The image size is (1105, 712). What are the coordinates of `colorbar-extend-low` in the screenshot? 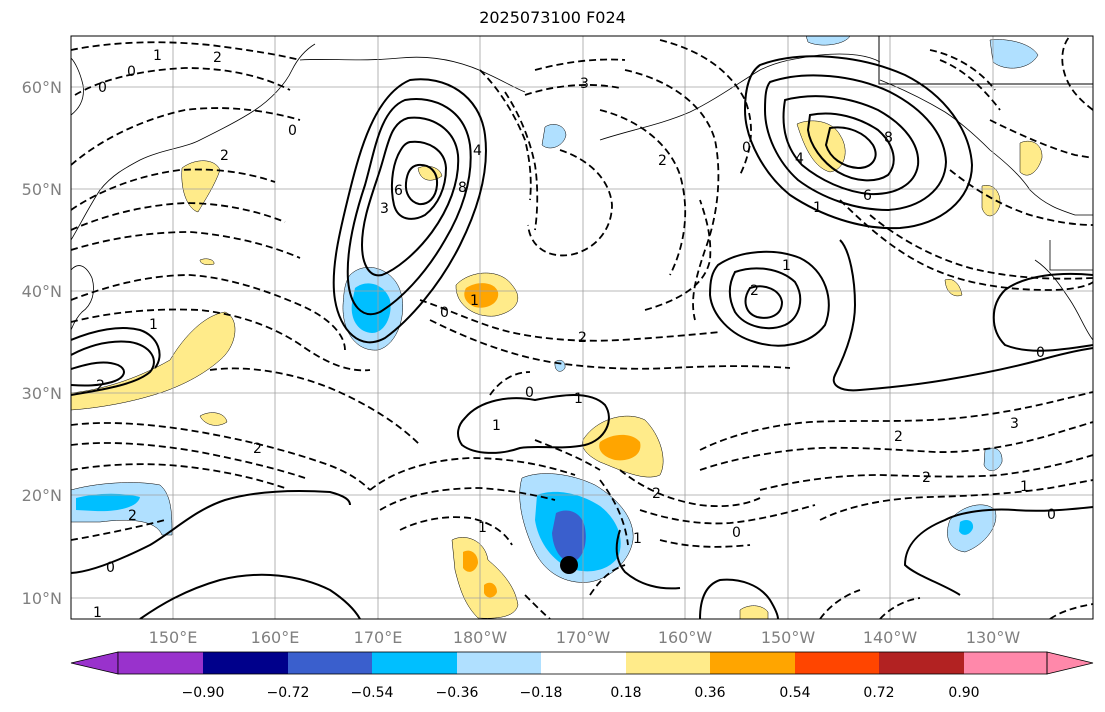 It's located at (94, 663).